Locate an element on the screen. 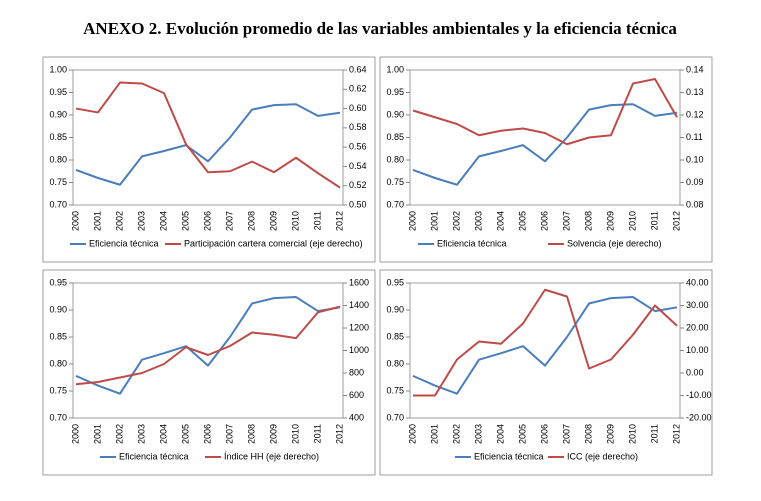 This screenshot has width=761, height=501. y2-tick-label: 0.54 is located at coordinates (358, 166).